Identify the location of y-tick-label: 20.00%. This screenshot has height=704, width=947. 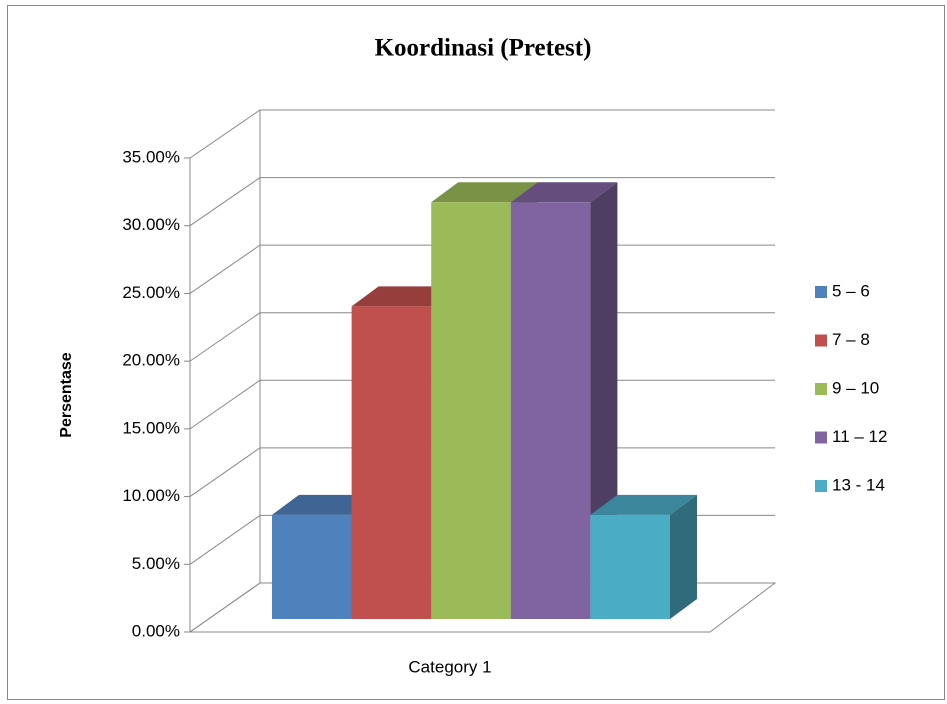
(151, 360).